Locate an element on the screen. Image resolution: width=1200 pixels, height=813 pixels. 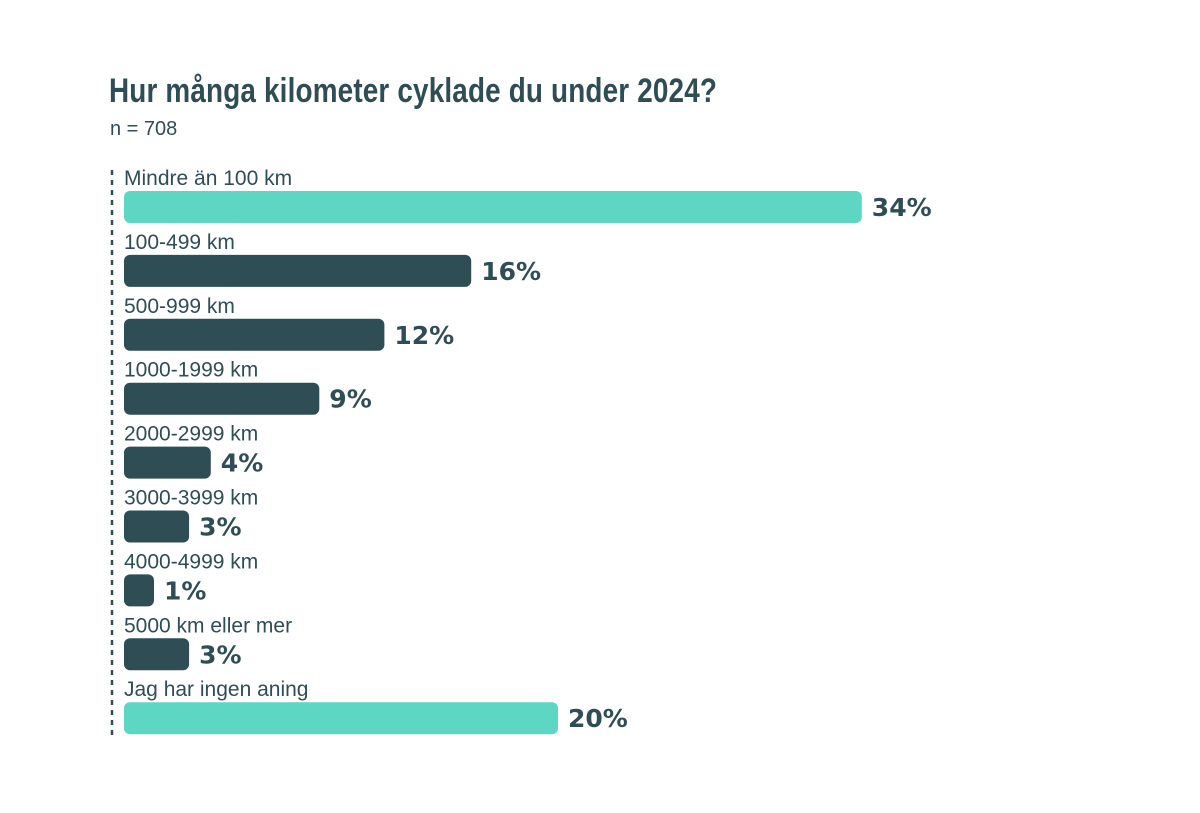
category-label: 3000-3999 km is located at coordinates (191, 498).